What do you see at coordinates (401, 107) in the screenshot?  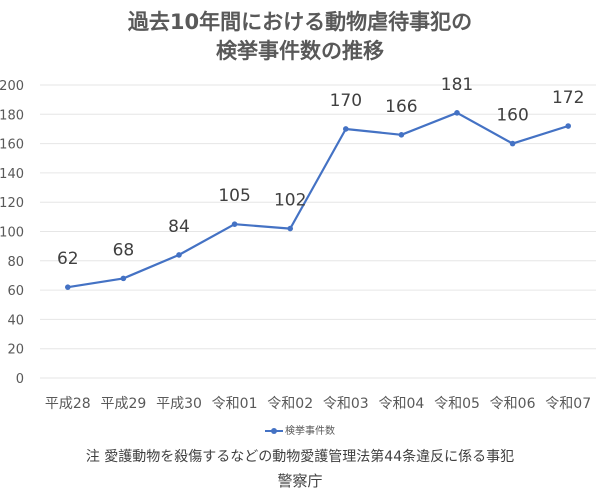 I see `data-label: 166` at bounding box center [401, 107].